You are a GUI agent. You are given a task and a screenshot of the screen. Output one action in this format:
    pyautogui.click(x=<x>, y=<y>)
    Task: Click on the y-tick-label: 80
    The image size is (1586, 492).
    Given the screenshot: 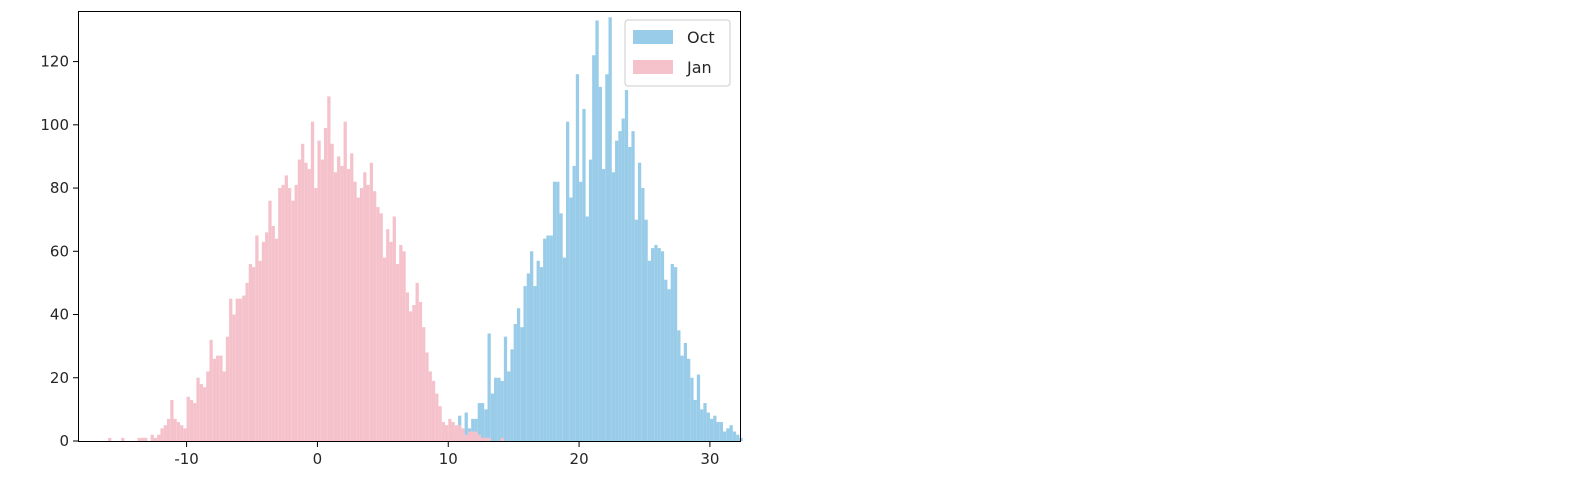 What is the action you would take?
    pyautogui.click(x=59, y=188)
    